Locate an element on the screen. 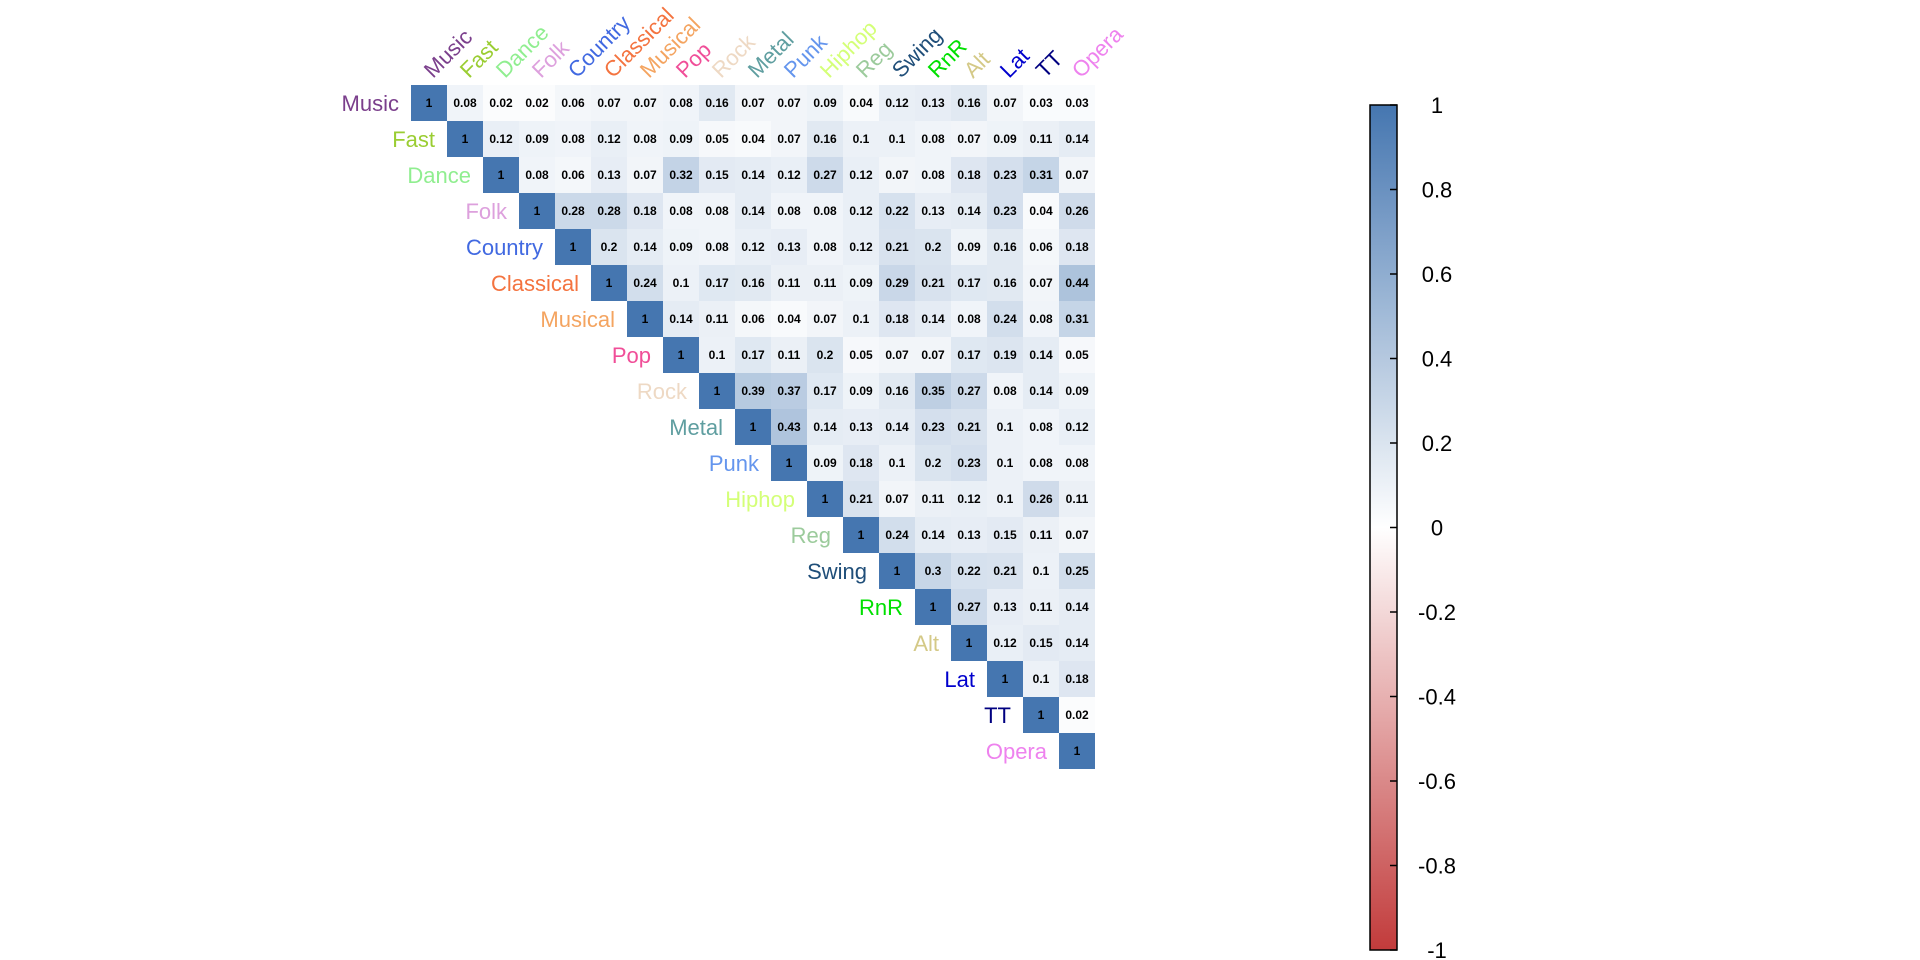 The image size is (1920, 960). cell-value-label: 0.28 is located at coordinates (573, 211).